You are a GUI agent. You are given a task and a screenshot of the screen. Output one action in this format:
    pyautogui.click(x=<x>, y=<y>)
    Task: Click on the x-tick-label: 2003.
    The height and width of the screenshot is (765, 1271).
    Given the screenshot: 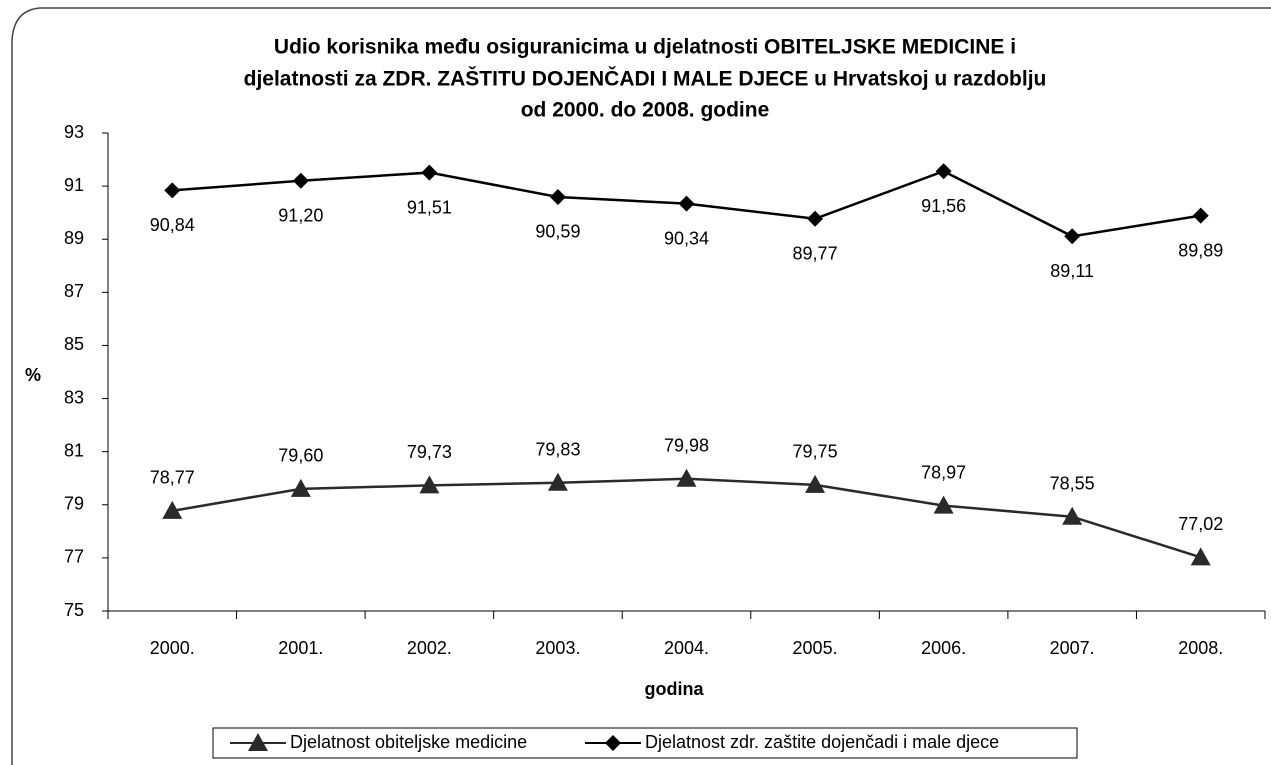 What is the action you would take?
    pyautogui.click(x=557, y=648)
    